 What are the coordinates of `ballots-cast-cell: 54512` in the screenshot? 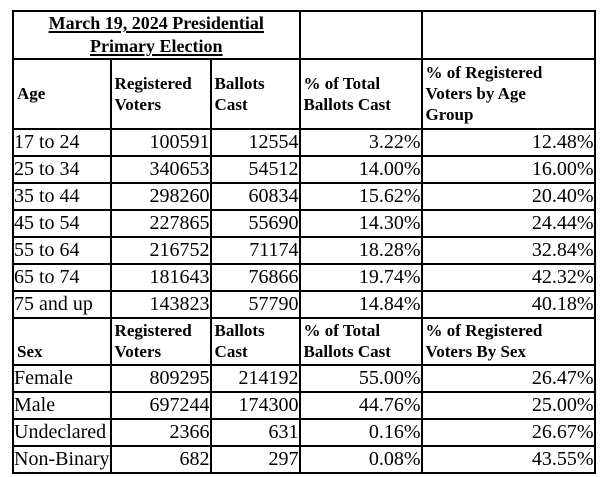 It's located at (255, 169).